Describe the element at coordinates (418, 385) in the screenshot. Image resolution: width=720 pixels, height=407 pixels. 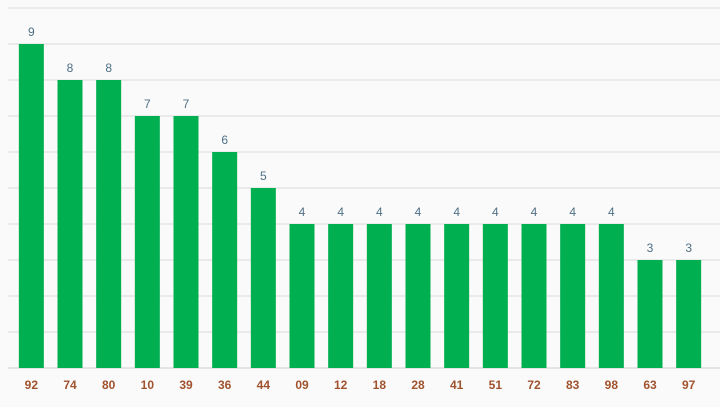
I see `category-label-28: 28` at that location.